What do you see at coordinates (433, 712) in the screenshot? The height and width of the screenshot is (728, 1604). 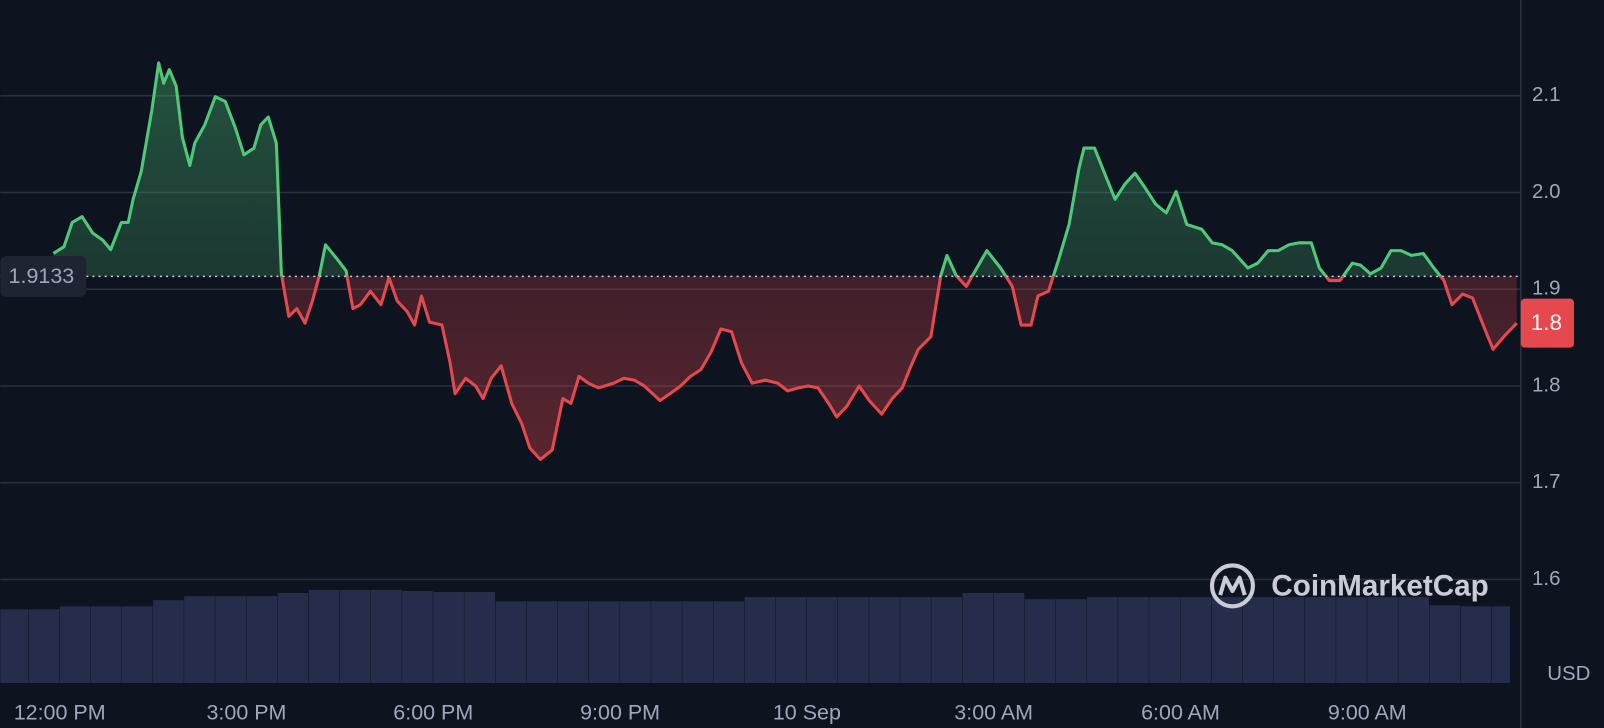 I see `x-tick-label: 6:00 PM` at bounding box center [433, 712].